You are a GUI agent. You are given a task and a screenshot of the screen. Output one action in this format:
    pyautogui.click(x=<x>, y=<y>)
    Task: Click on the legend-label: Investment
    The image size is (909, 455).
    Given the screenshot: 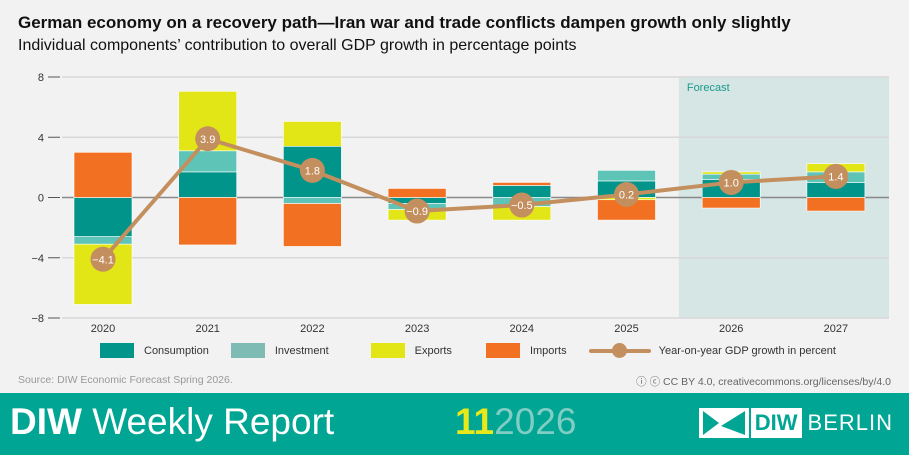 What is the action you would take?
    pyautogui.click(x=301, y=350)
    